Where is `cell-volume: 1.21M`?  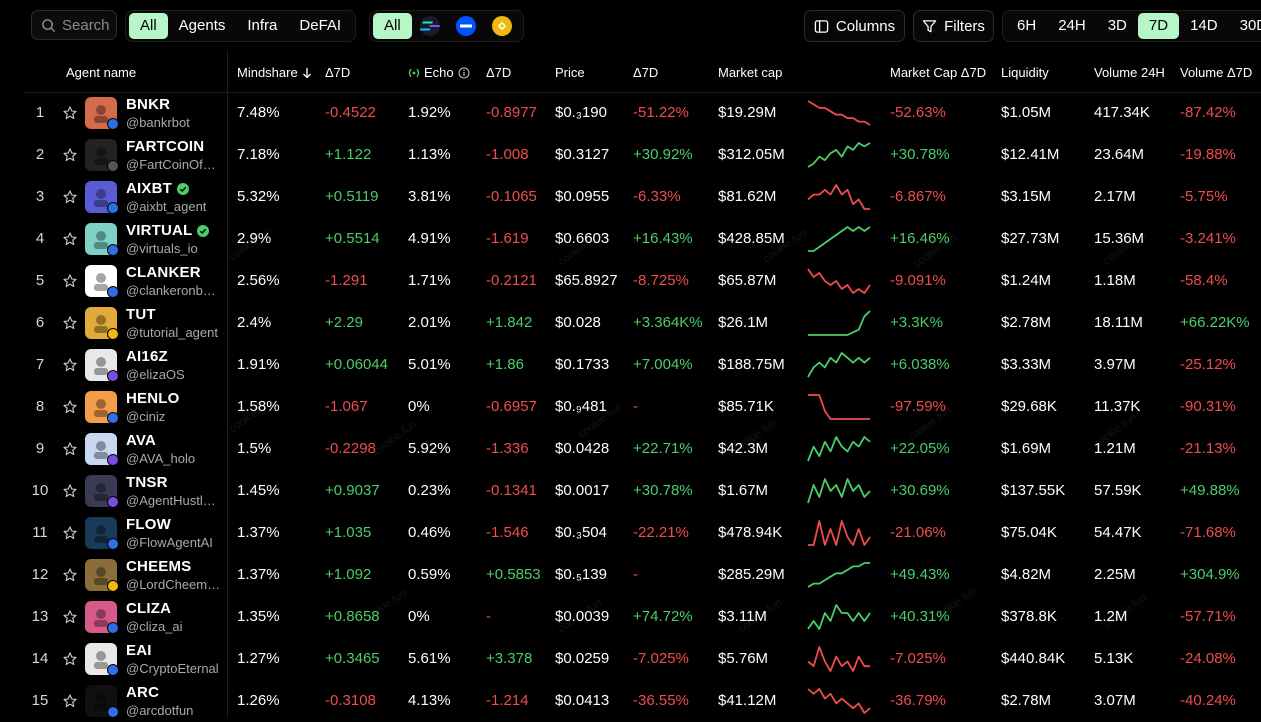 cell-volume: 1.21M is located at coordinates (1115, 448).